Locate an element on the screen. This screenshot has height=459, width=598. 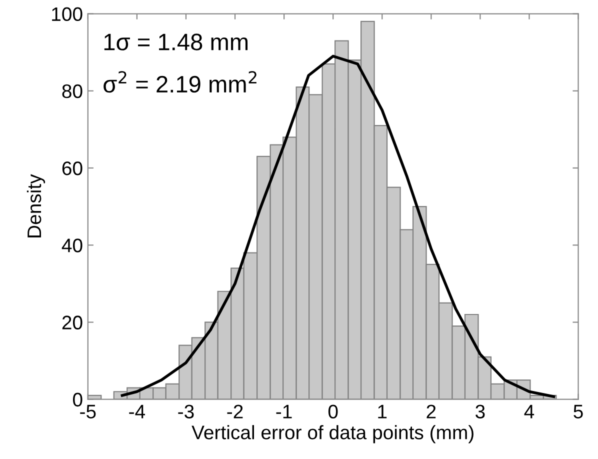
x-axis-title: Vertical error of data points (mm) is located at coordinates (333, 434).